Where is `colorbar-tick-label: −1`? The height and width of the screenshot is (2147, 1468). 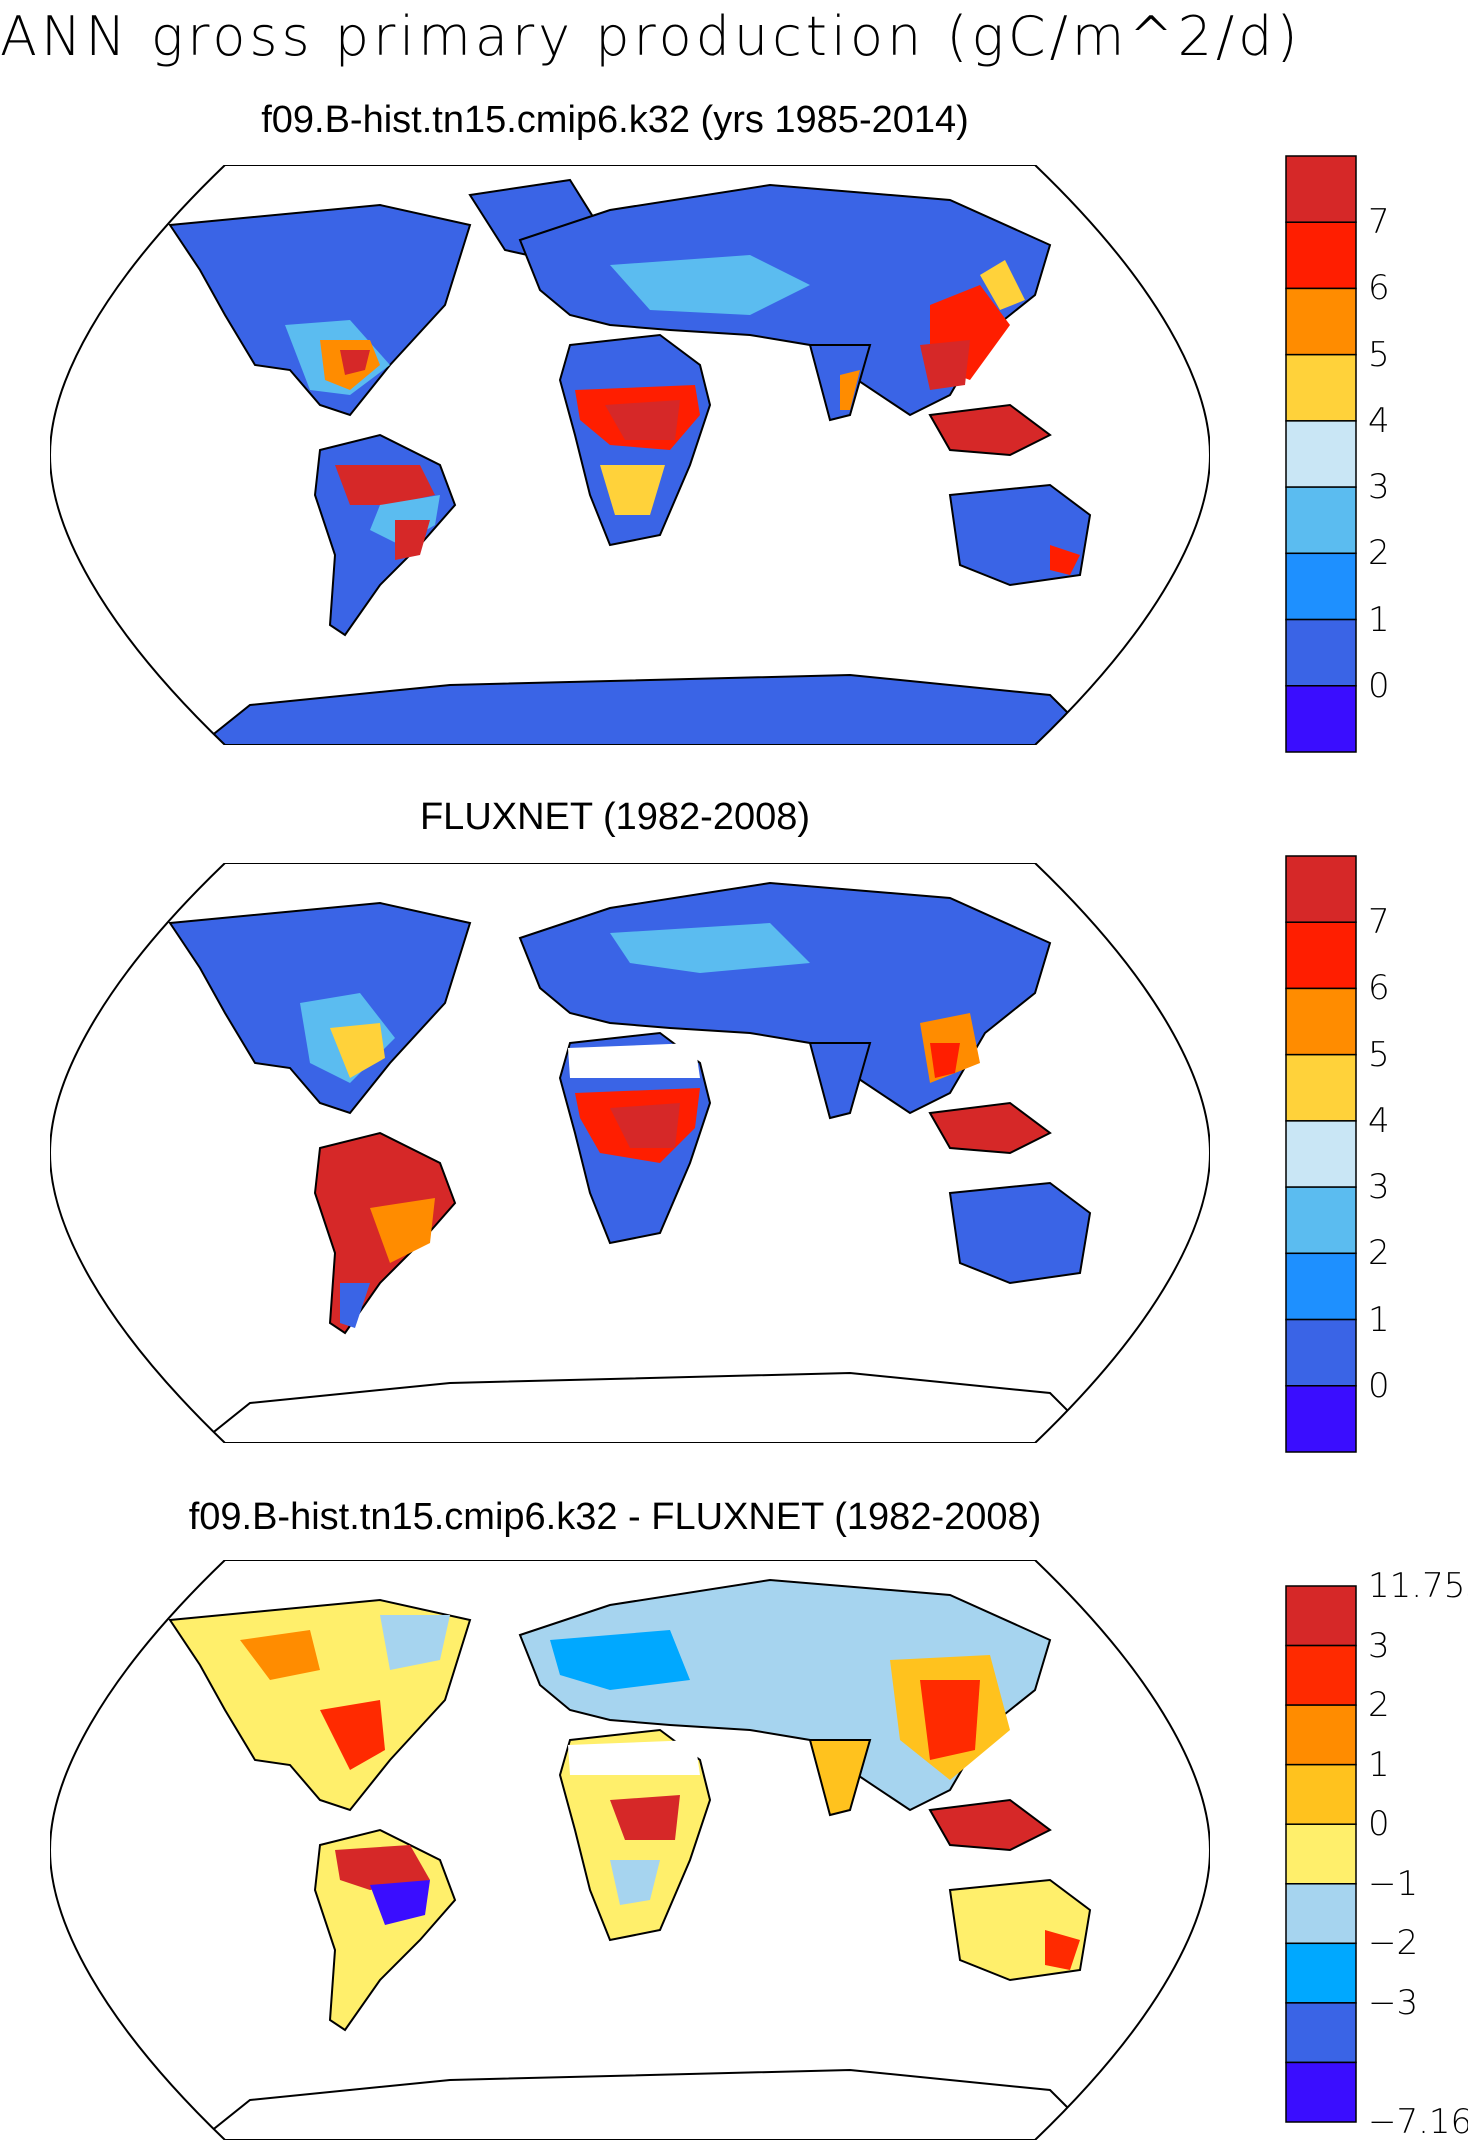
colorbar-tick-label: −1 is located at coordinates (1393, 1883).